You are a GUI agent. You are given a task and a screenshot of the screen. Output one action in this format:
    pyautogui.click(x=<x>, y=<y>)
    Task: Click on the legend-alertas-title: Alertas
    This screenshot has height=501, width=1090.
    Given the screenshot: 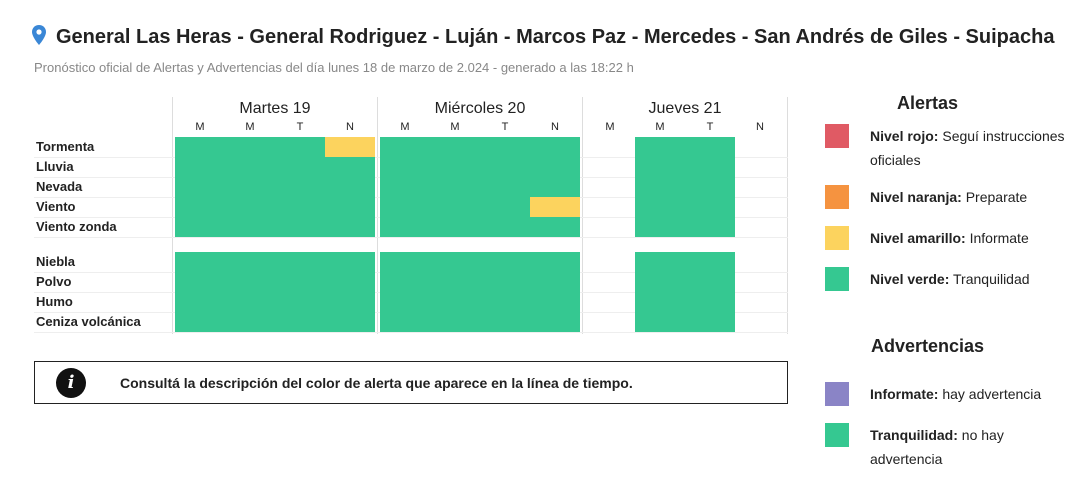 What is the action you would take?
    pyautogui.click(x=928, y=103)
    